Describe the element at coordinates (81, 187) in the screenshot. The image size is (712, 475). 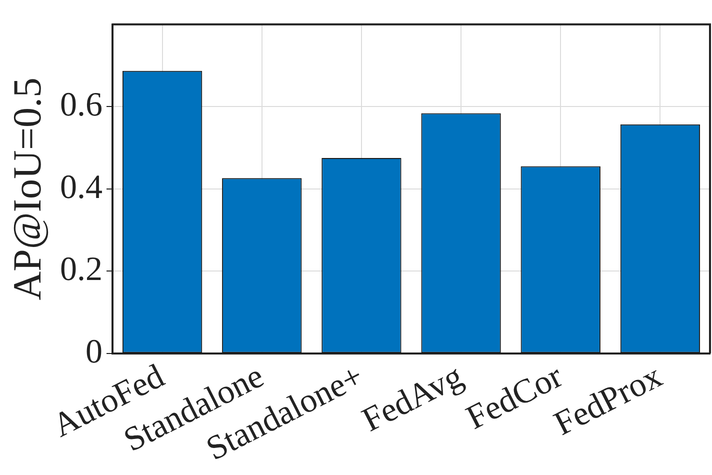
I see `y-tick-label: 0.4` at that location.